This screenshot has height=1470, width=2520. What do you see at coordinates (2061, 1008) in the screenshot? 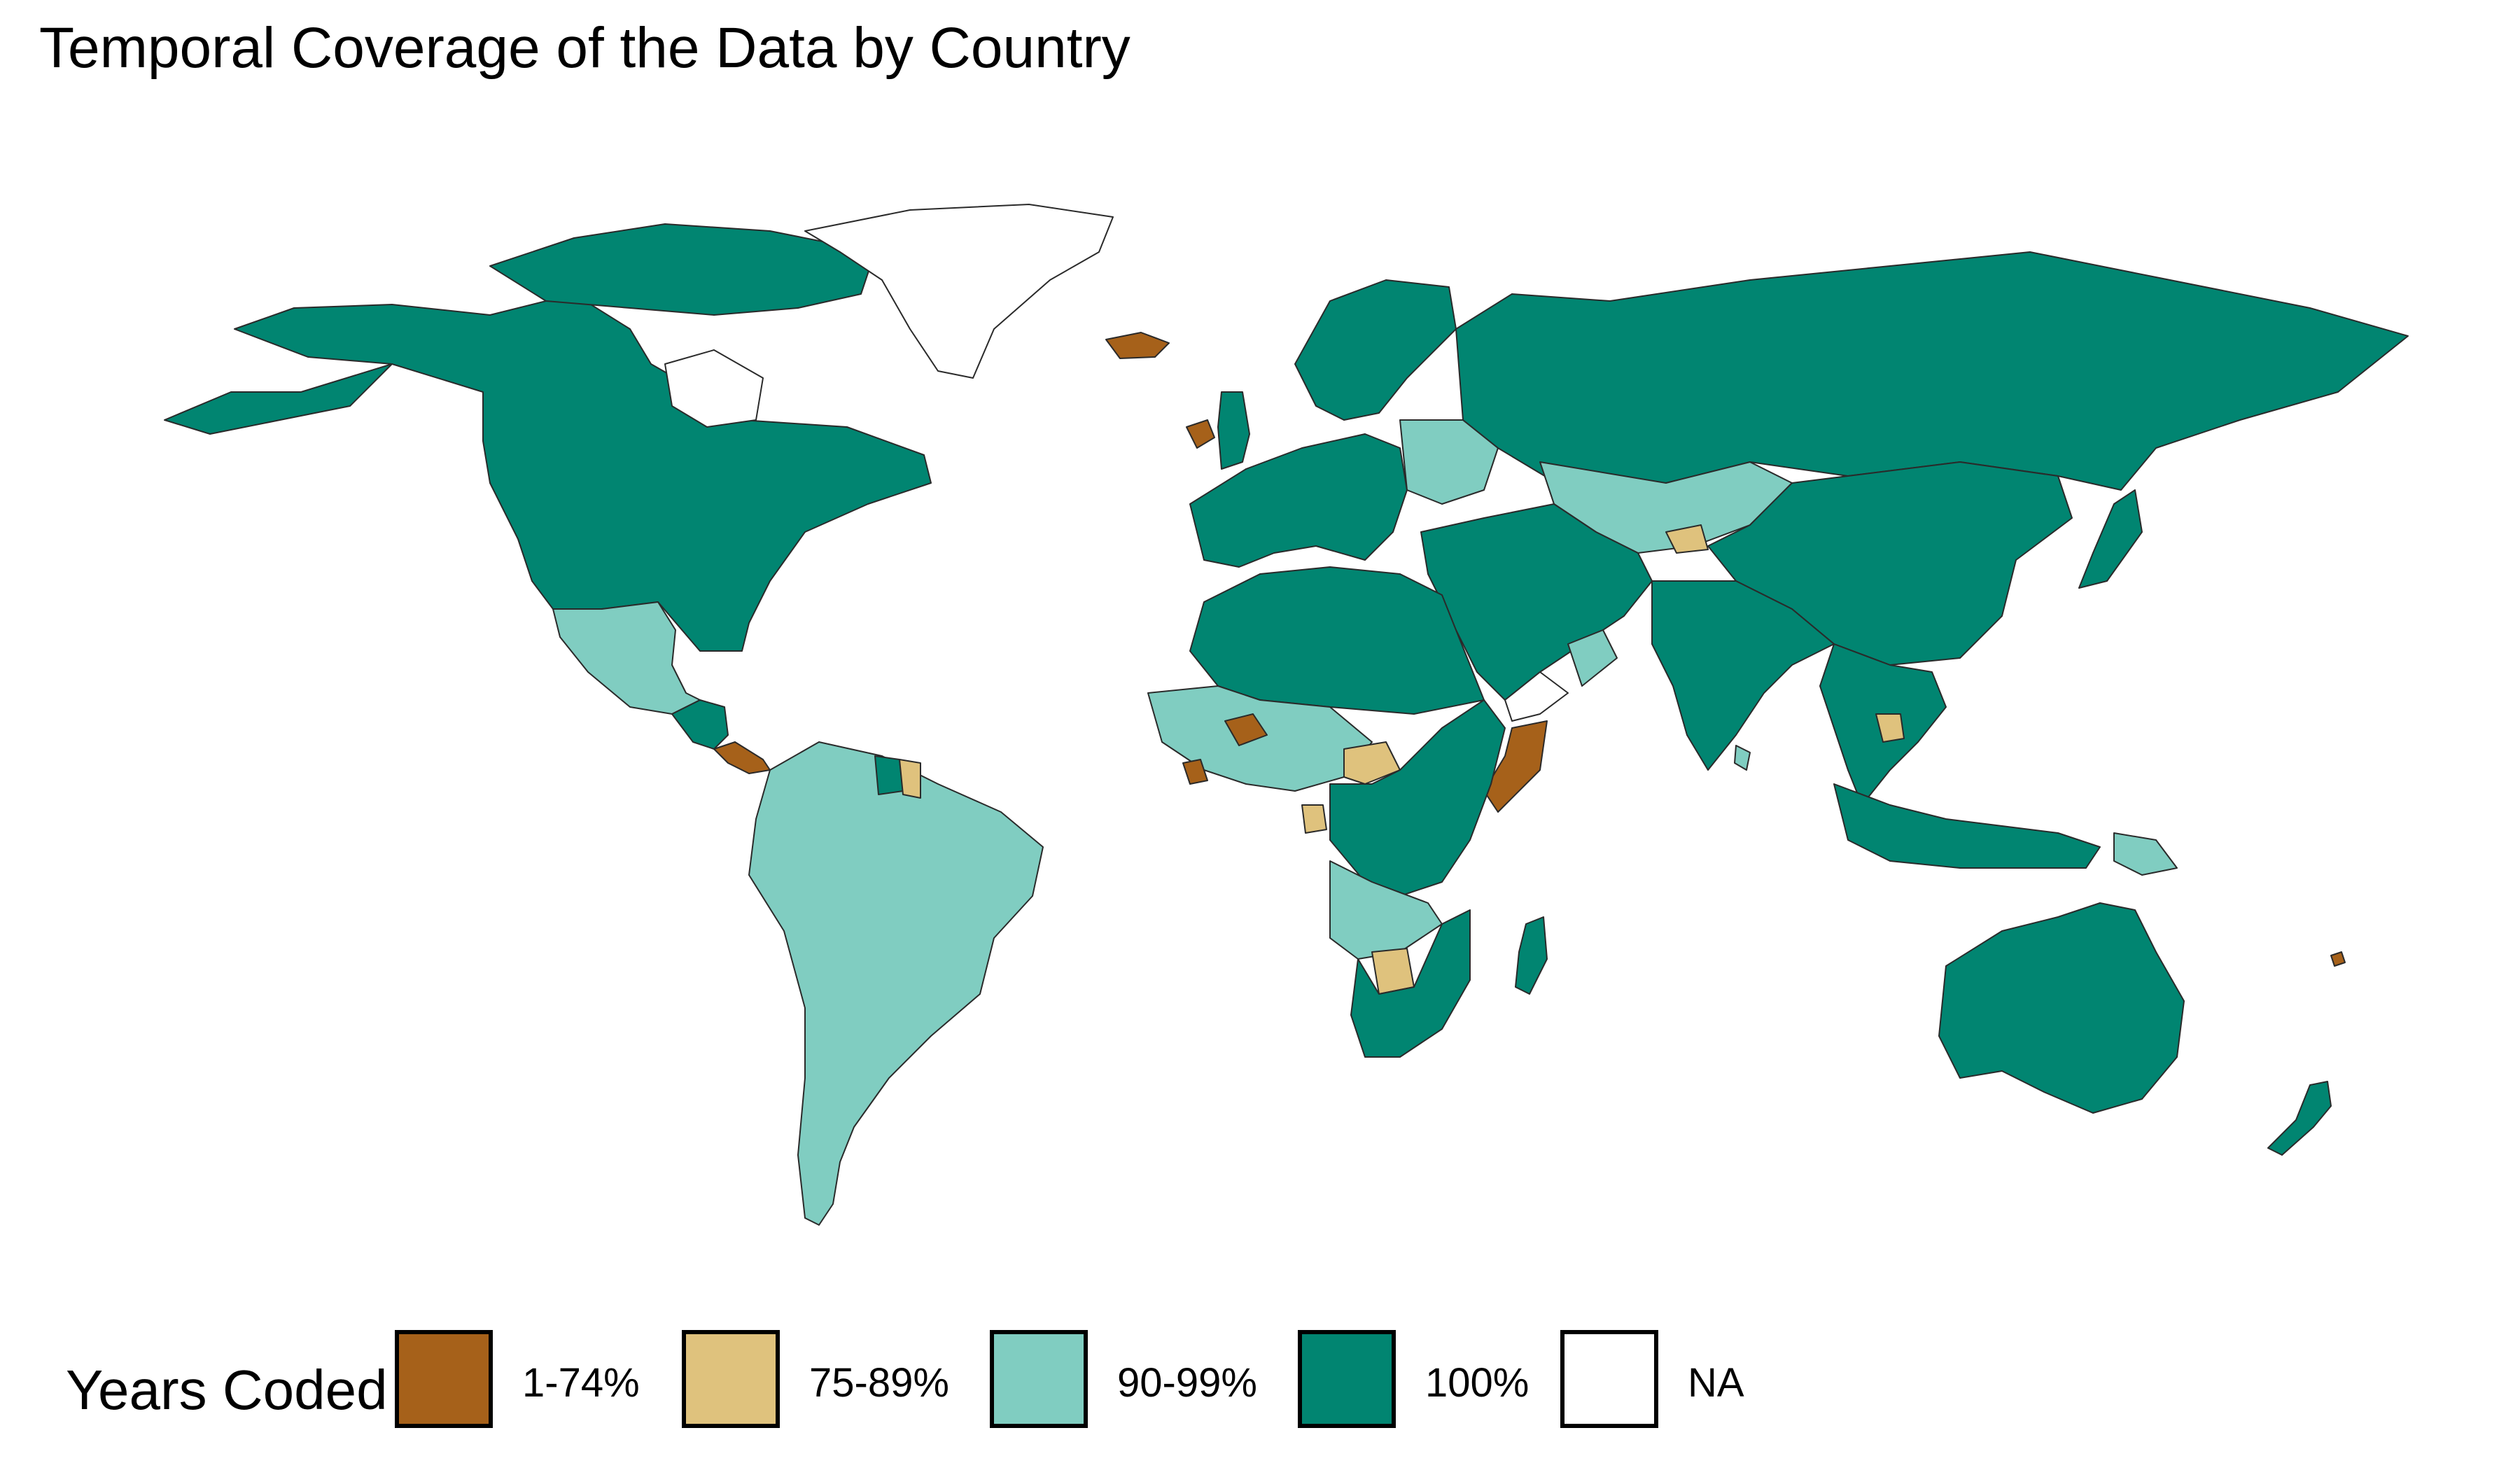
I see `region-australia` at bounding box center [2061, 1008].